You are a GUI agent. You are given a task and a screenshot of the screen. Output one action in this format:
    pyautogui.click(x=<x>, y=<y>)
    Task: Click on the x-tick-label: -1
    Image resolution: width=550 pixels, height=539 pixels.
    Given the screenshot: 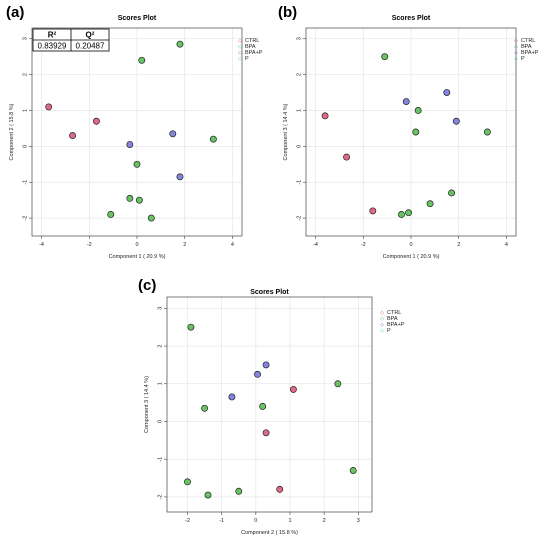 What is the action you would take?
    pyautogui.click(x=221, y=521)
    